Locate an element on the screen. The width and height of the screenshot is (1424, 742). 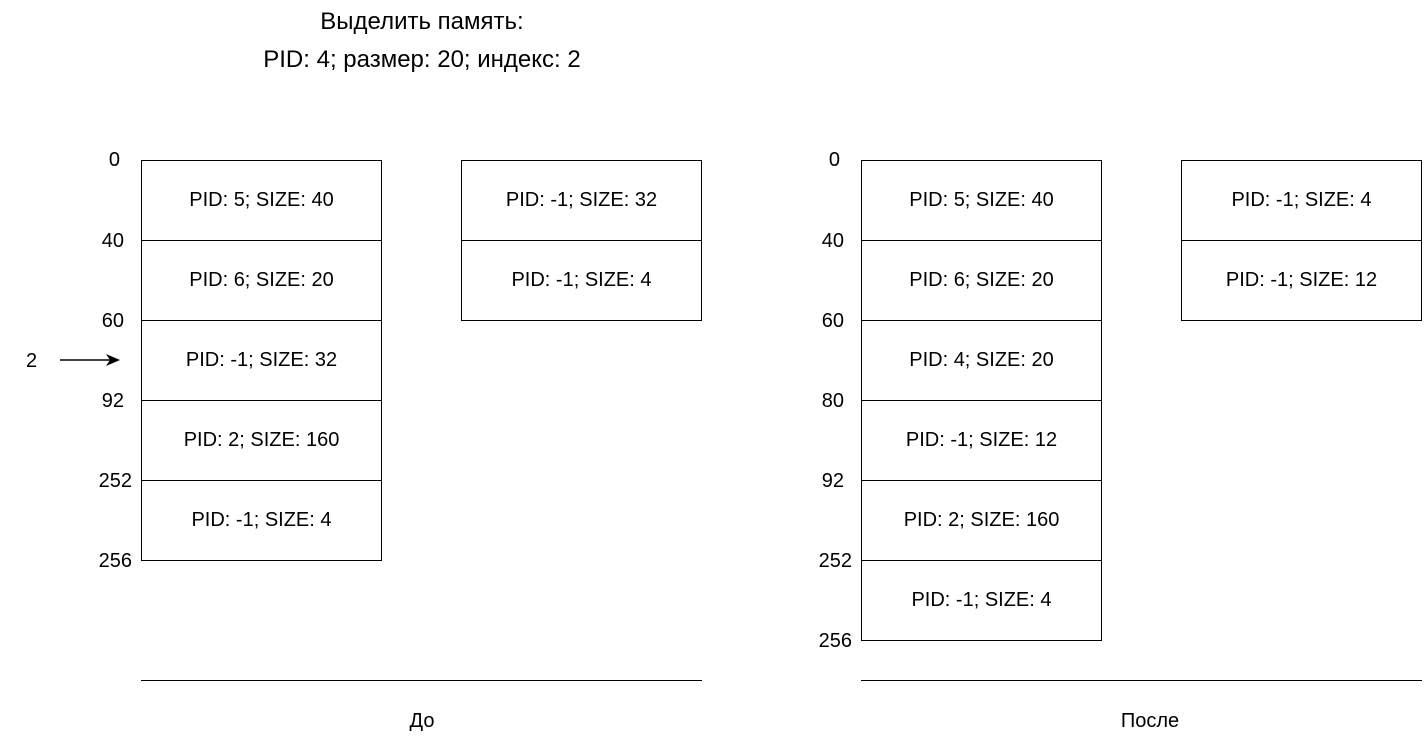
arrow-right-icon is located at coordinates (90, 360).